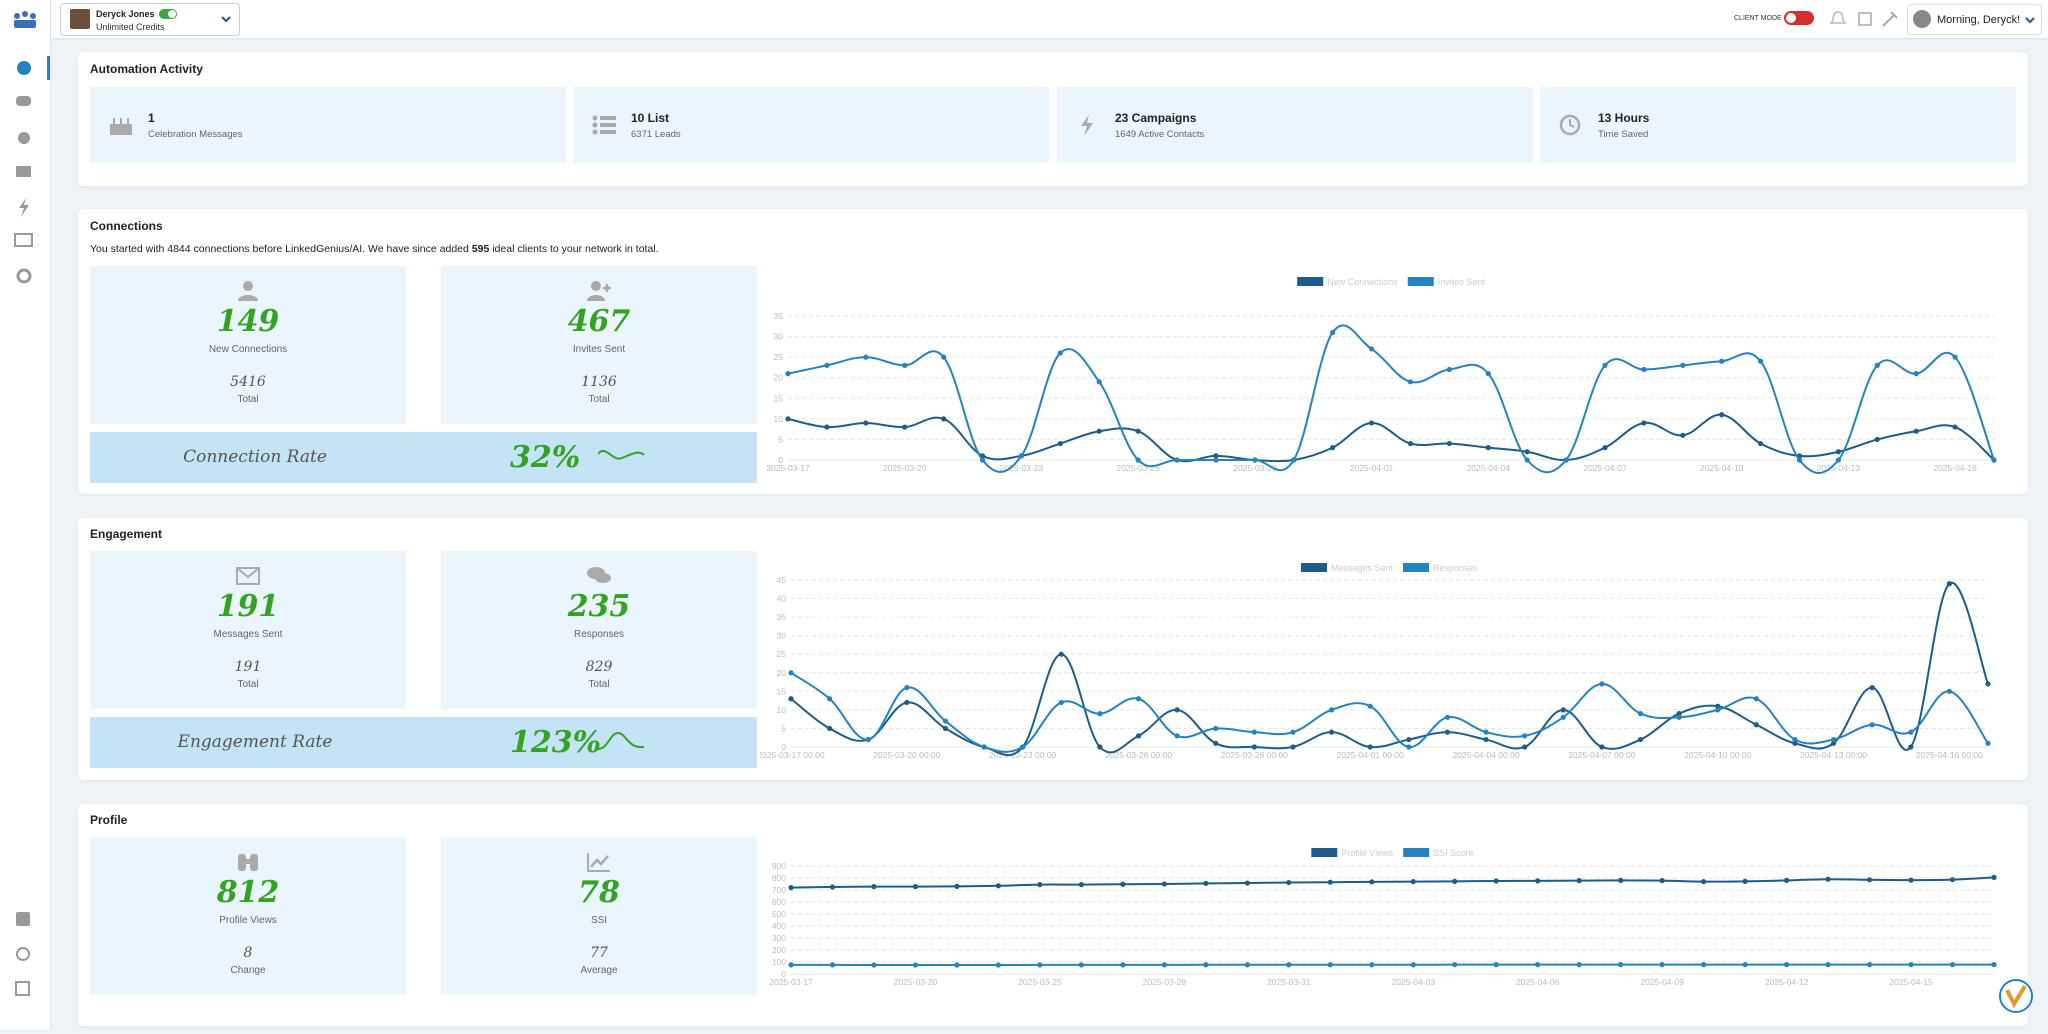 Image resolution: width=2048 pixels, height=1034 pixels. Describe the element at coordinates (48, 68) in the screenshot. I see `active-indicator` at that location.